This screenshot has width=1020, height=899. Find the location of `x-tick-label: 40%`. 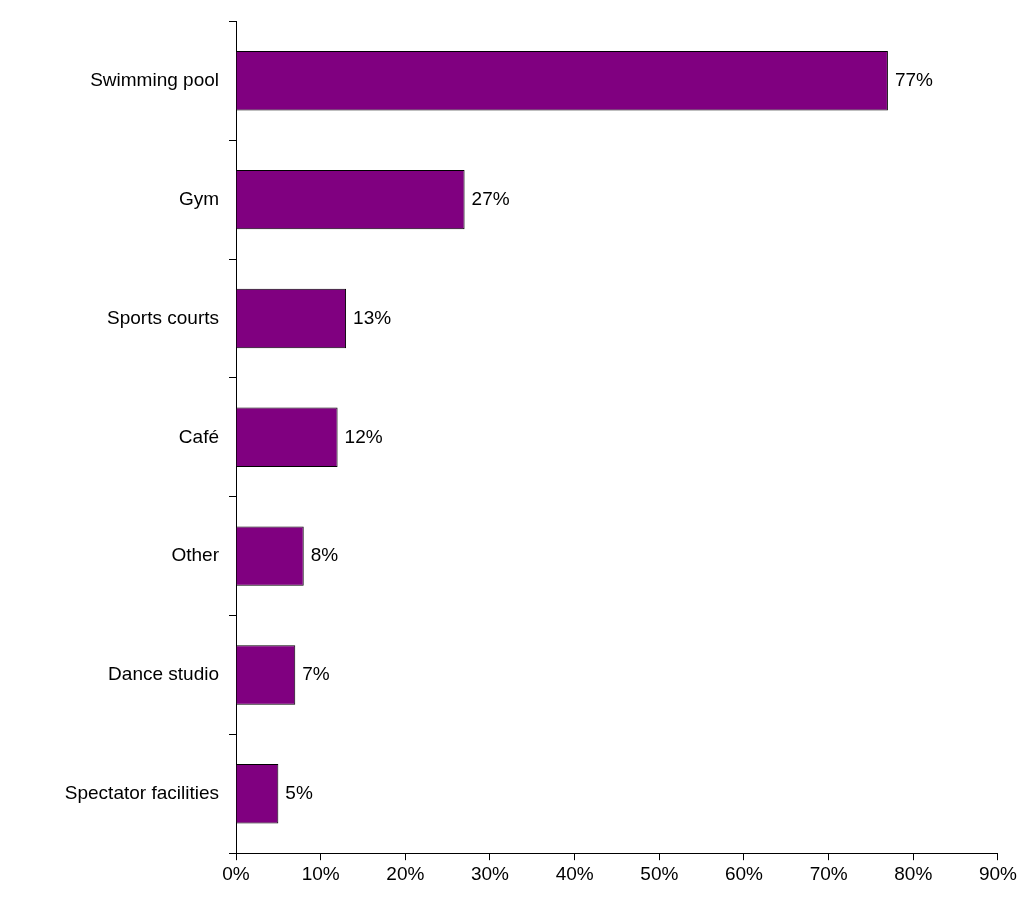

x-tick-label: 40% is located at coordinates (574, 873).